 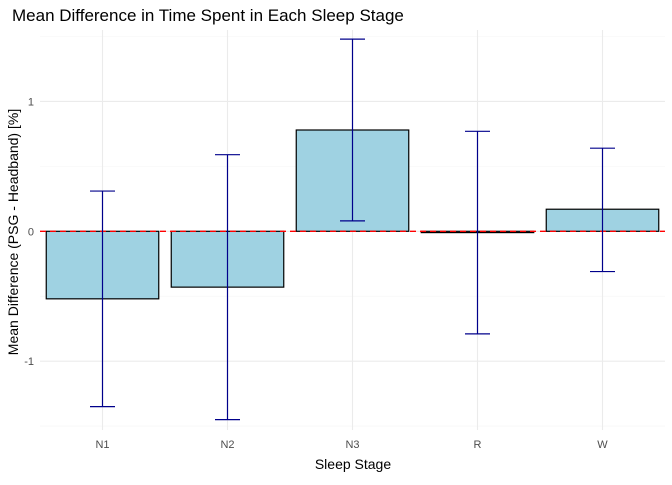 I want to click on x-tick-label-r: R, so click(x=478, y=445).